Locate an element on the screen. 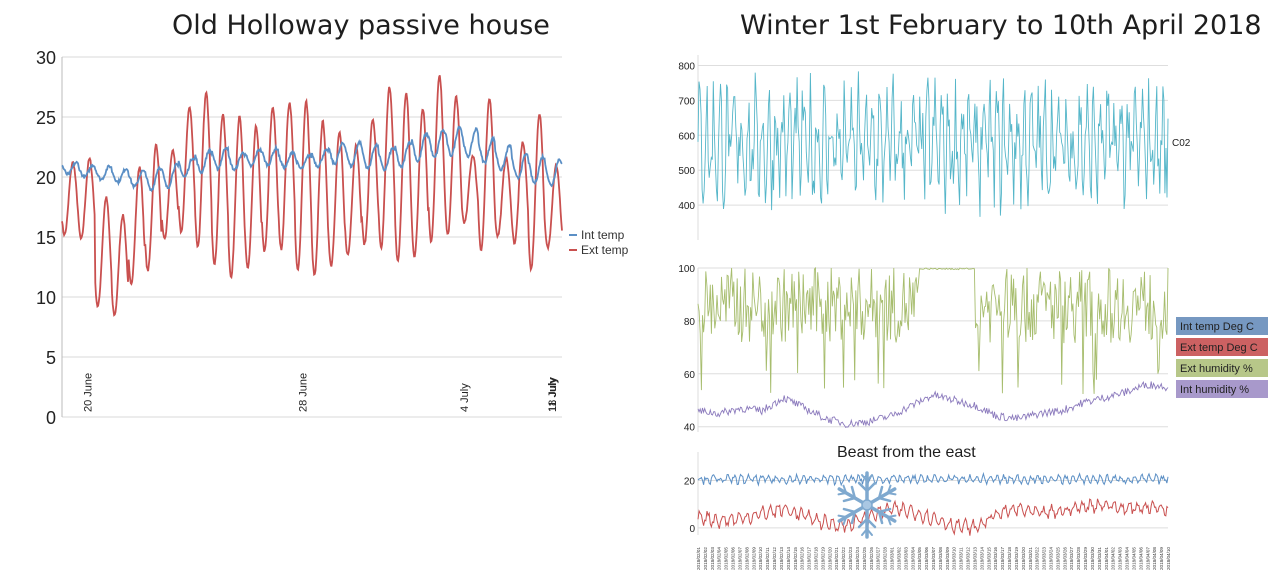 This screenshot has height=573, width=1276. x-tick-label: 2018/04/02 is located at coordinates (1113, 558).